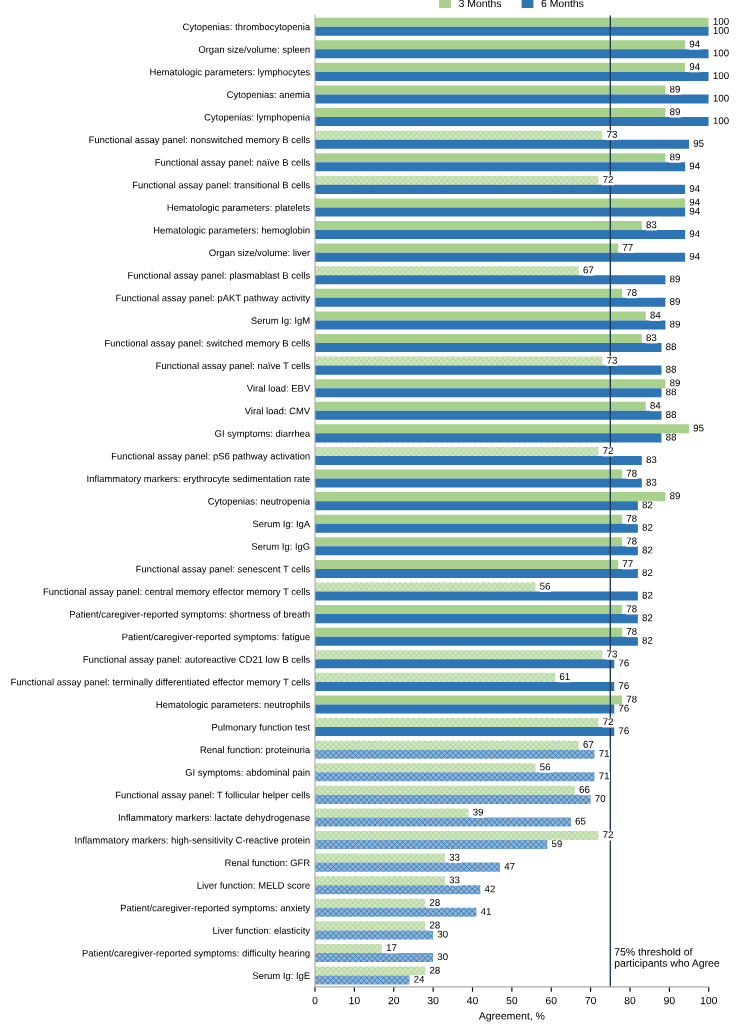 The height and width of the screenshot is (1028, 750). What do you see at coordinates (214, 818) in the screenshot?
I see `y-tick-label: Inflammatory markers: lactate dehydrogenase` at bounding box center [214, 818].